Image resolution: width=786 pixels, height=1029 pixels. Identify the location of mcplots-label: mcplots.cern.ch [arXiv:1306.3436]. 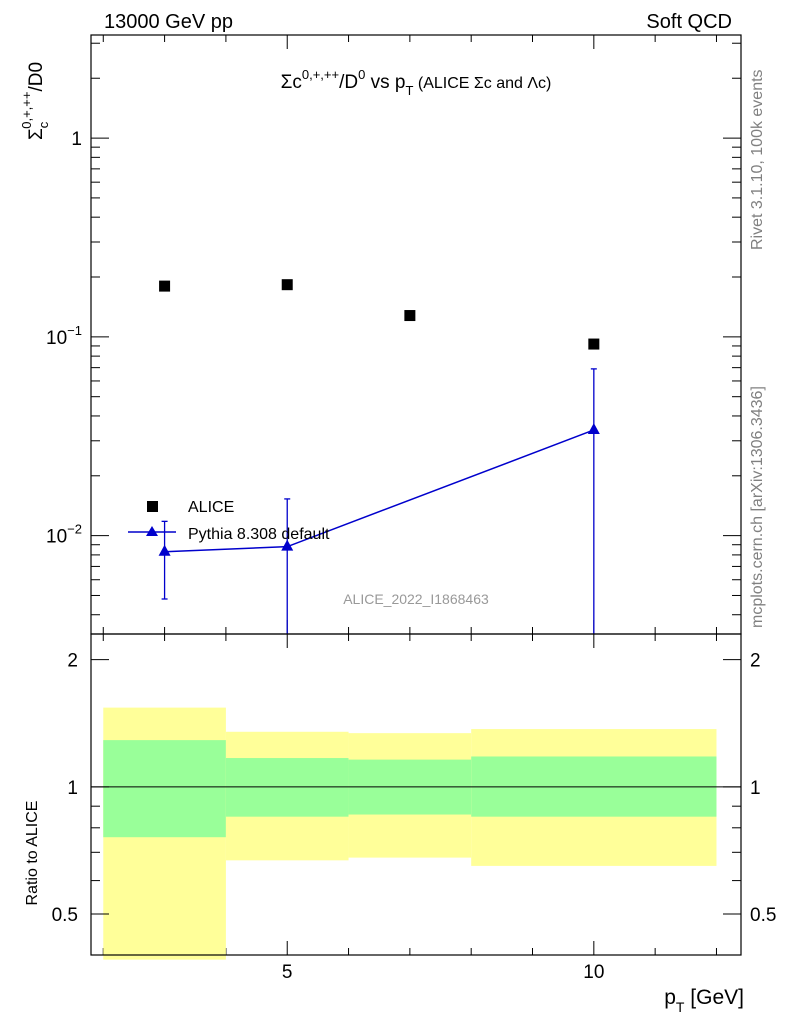
(757, 507).